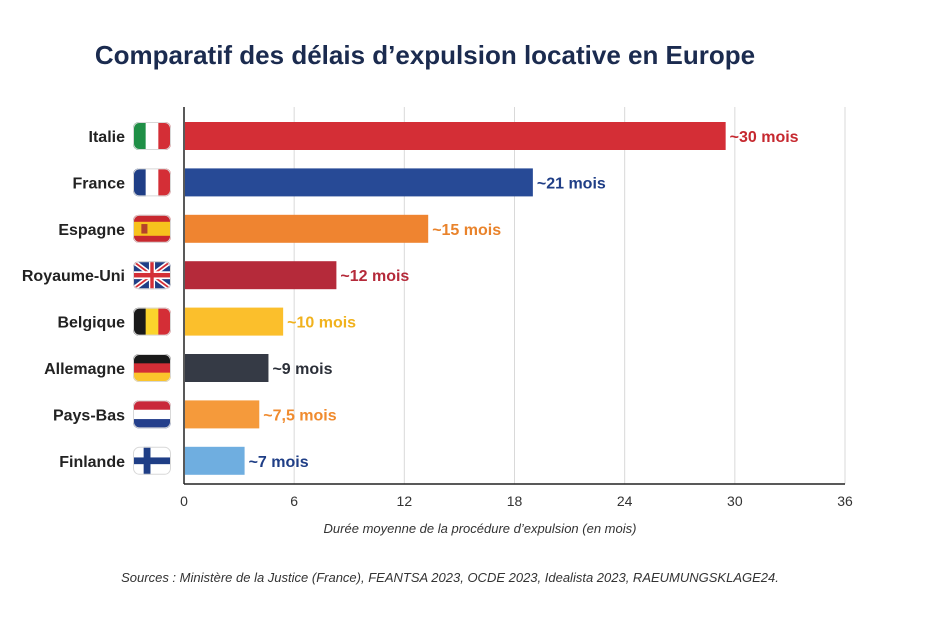 Image resolution: width=940 pixels, height=627 pixels. I want to click on flag-uk-icon, so click(152, 275).